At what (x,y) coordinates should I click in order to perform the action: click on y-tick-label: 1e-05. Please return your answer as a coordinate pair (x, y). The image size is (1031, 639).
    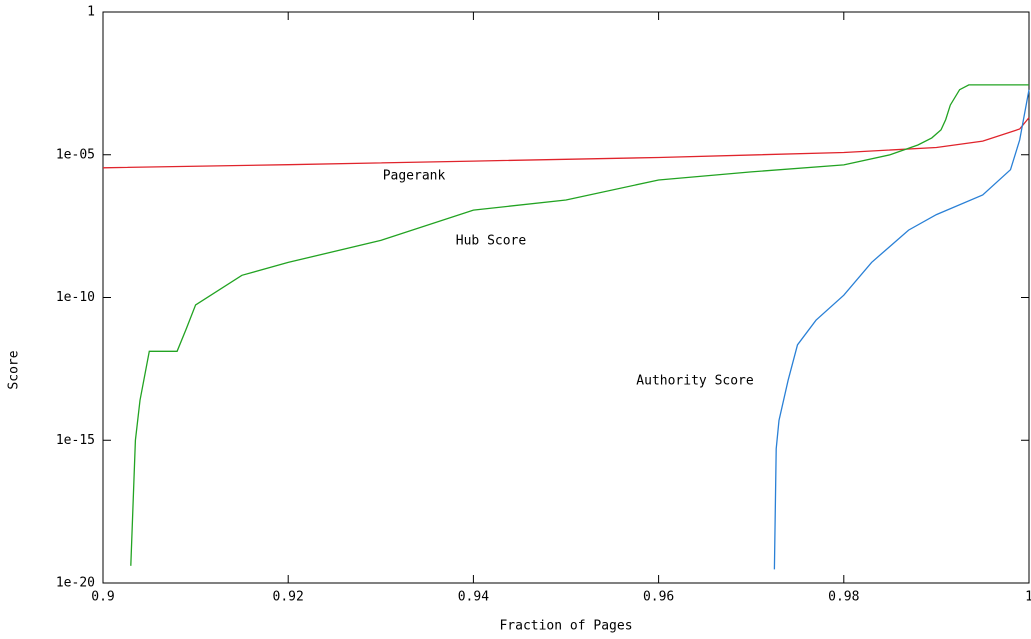
    Looking at the image, I should click on (75, 154).